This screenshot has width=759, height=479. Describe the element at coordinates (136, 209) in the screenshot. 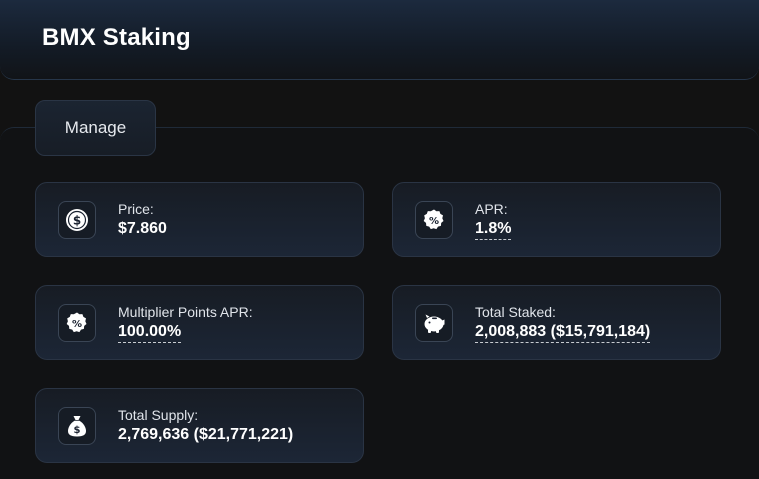

I see `price-label: Price:` at that location.